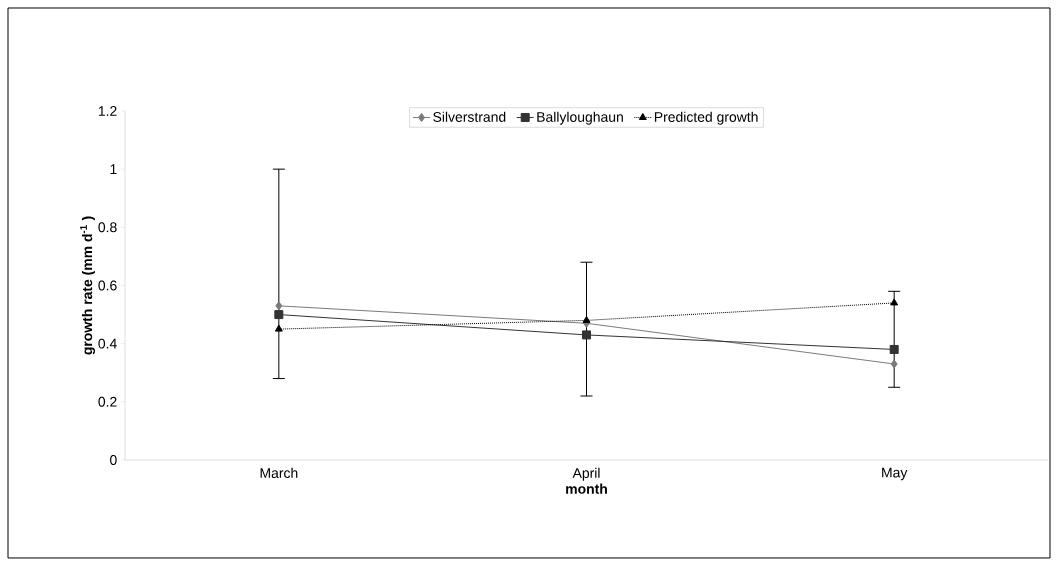 The image size is (1058, 562). What do you see at coordinates (107, 343) in the screenshot?
I see `y-tick-label: 0.4` at bounding box center [107, 343].